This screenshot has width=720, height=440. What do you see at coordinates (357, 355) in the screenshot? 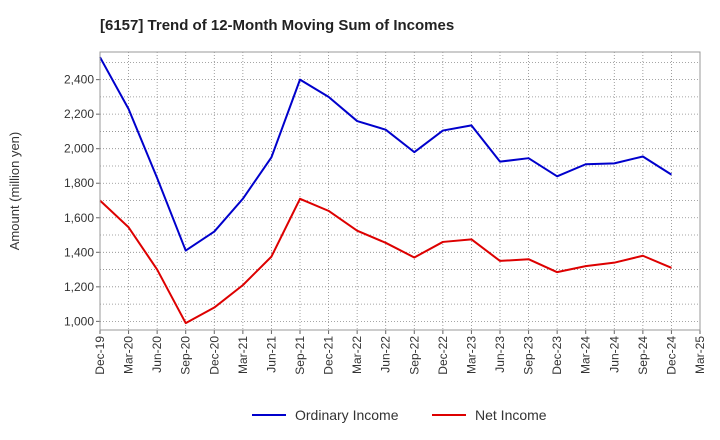
I see `x-tick-label: Mar-22` at bounding box center [357, 355].